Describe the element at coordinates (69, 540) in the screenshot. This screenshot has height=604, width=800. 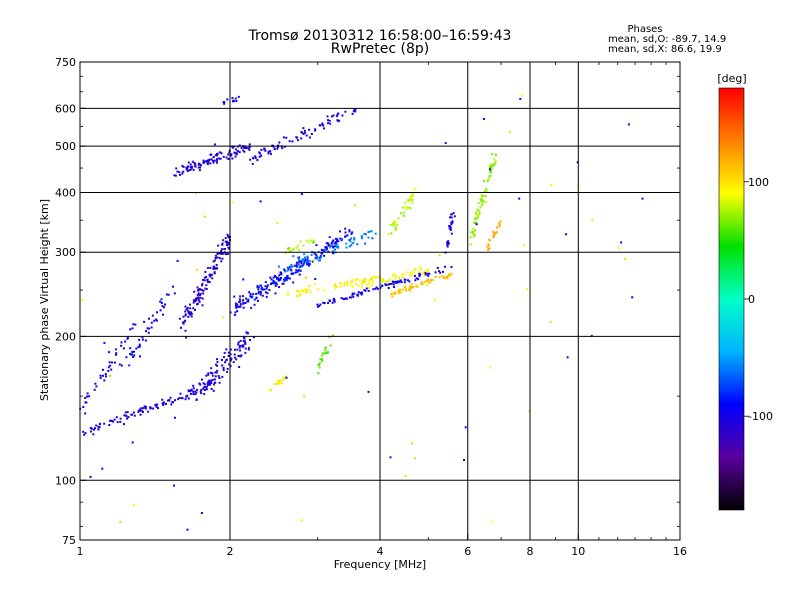
I see `y-tick-label: 75` at that location.